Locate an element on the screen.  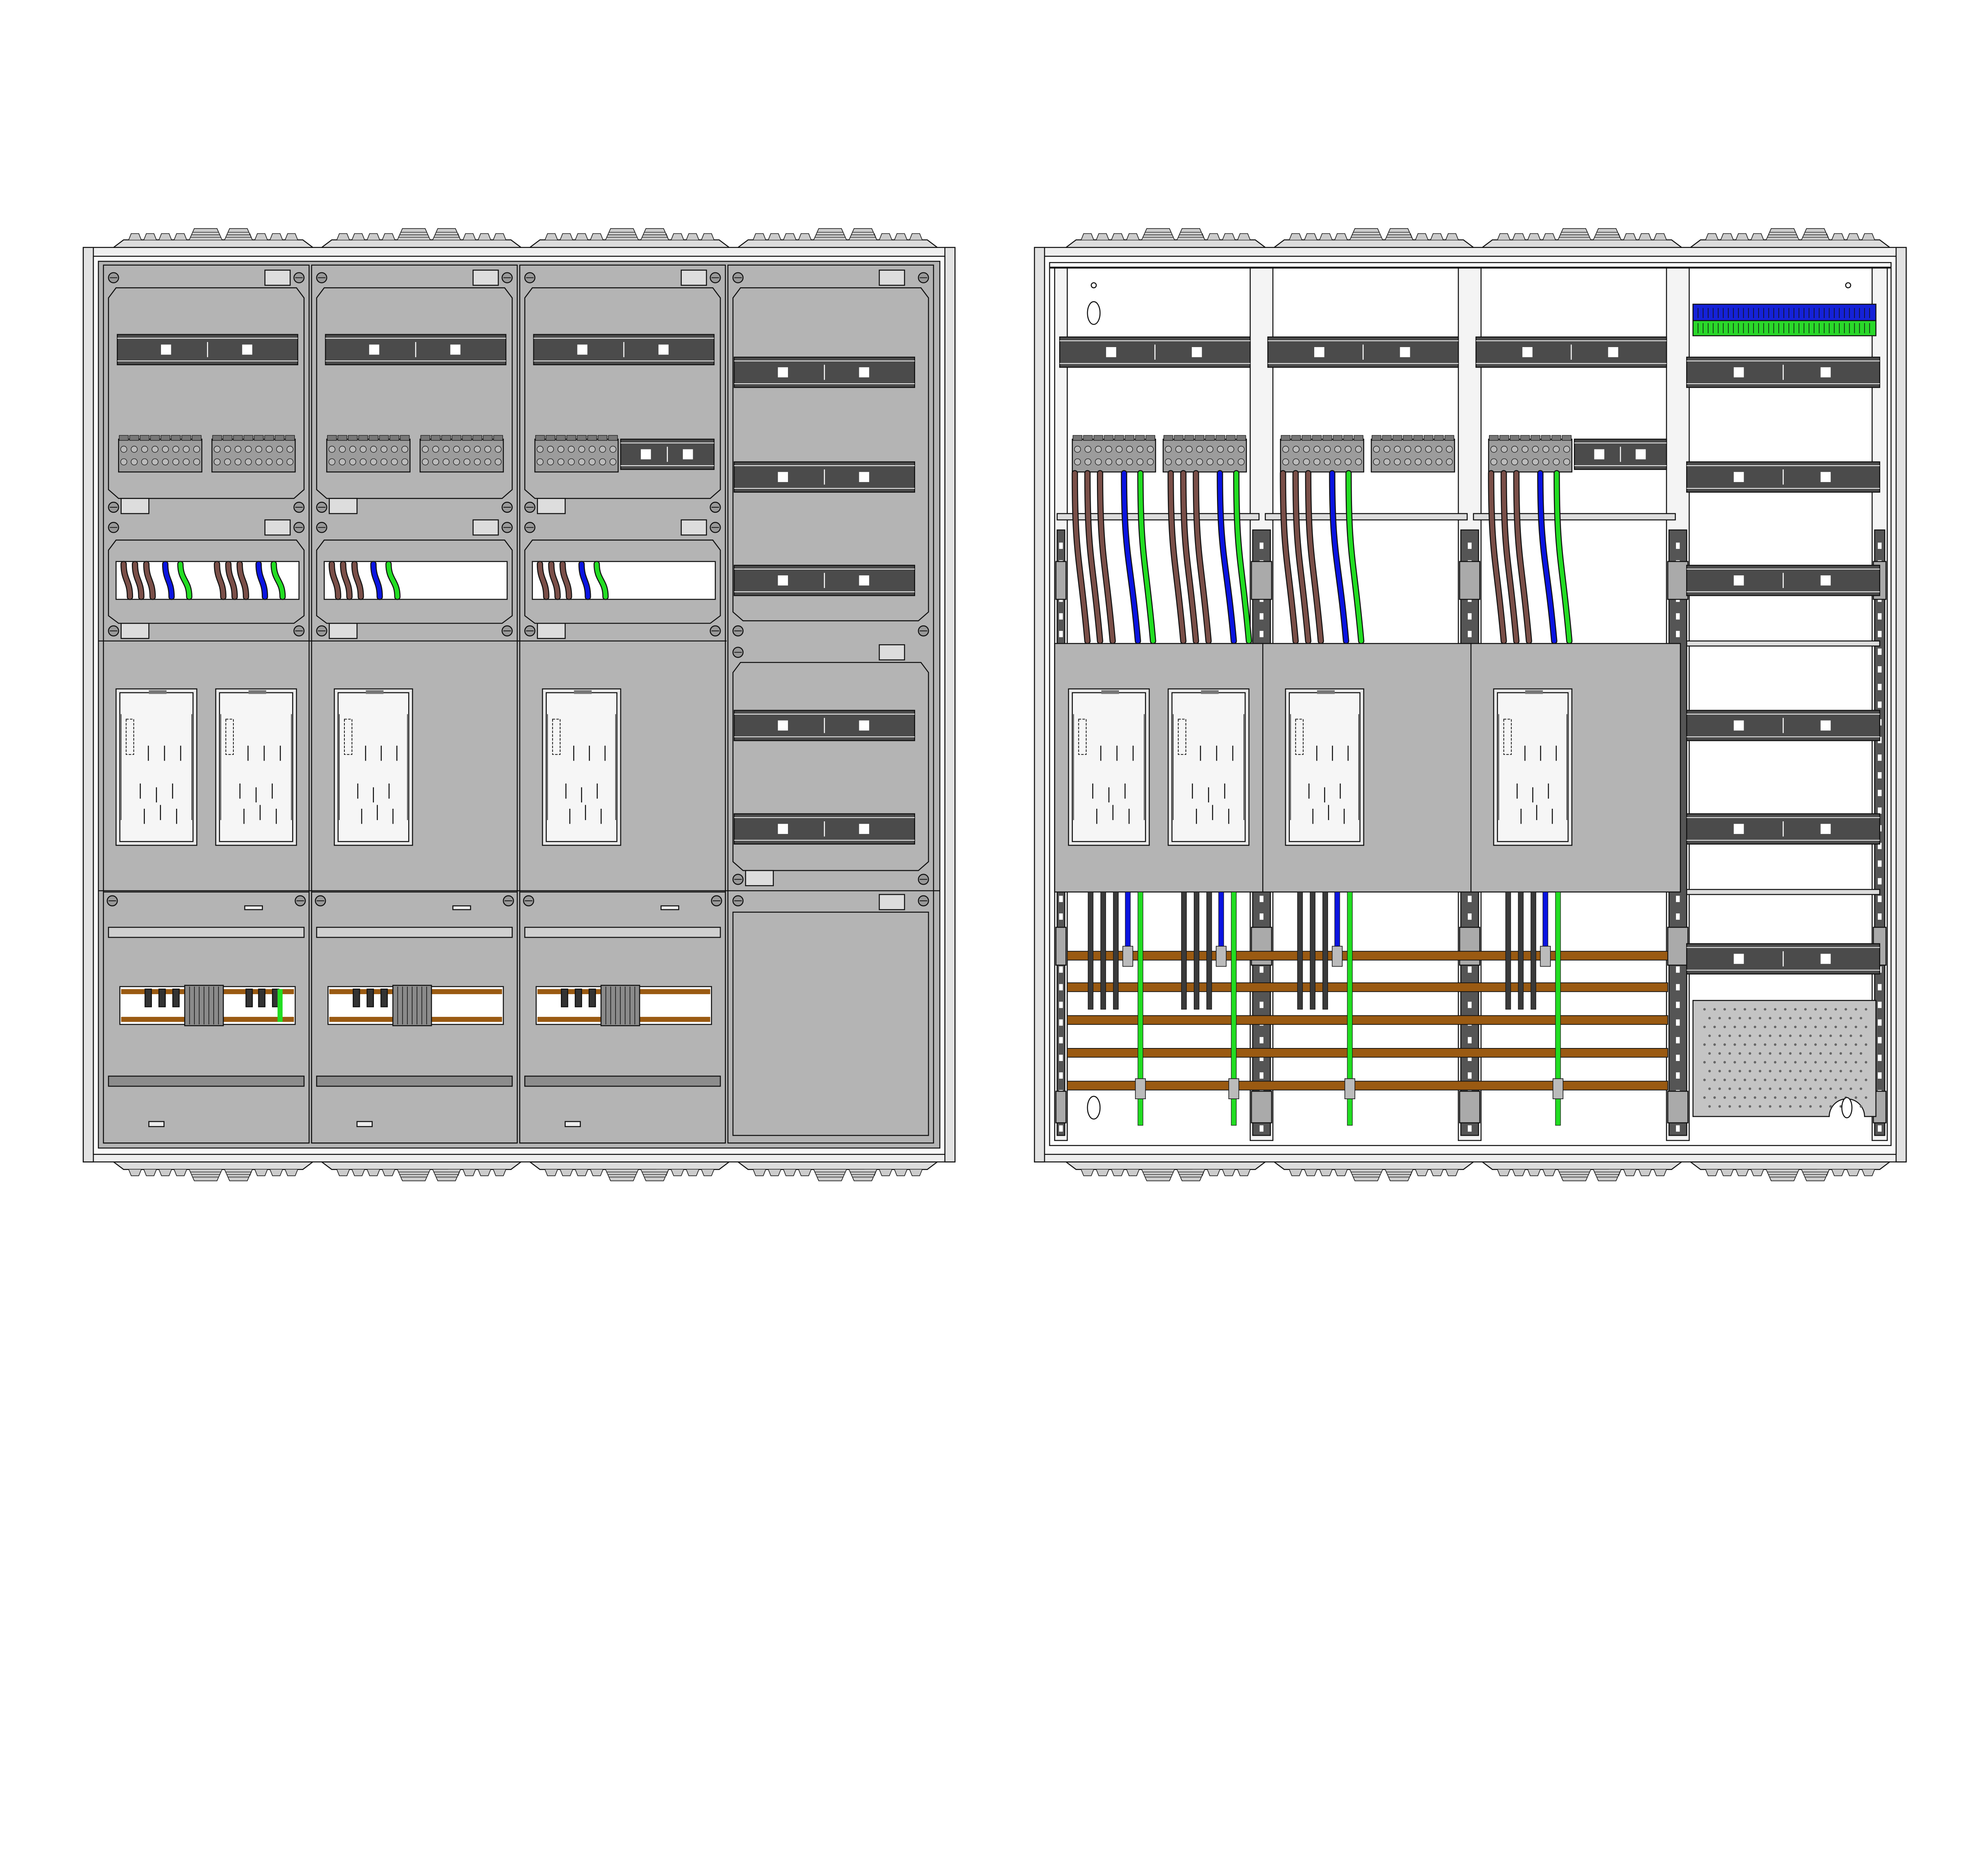
latch is located at coordinates (364, 1124).